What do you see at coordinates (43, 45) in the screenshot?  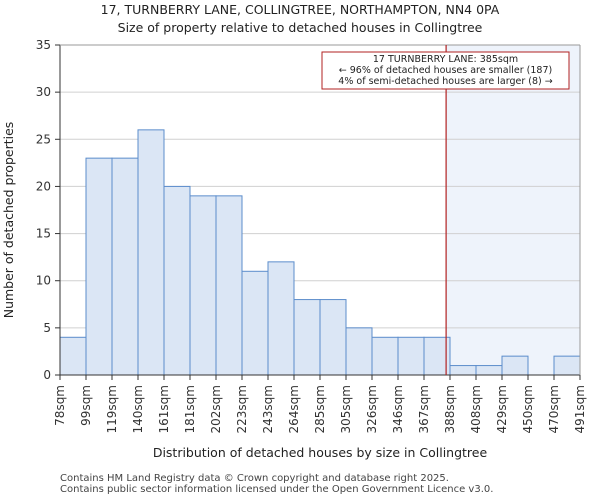 I see `y-tick-label: 35` at bounding box center [43, 45].